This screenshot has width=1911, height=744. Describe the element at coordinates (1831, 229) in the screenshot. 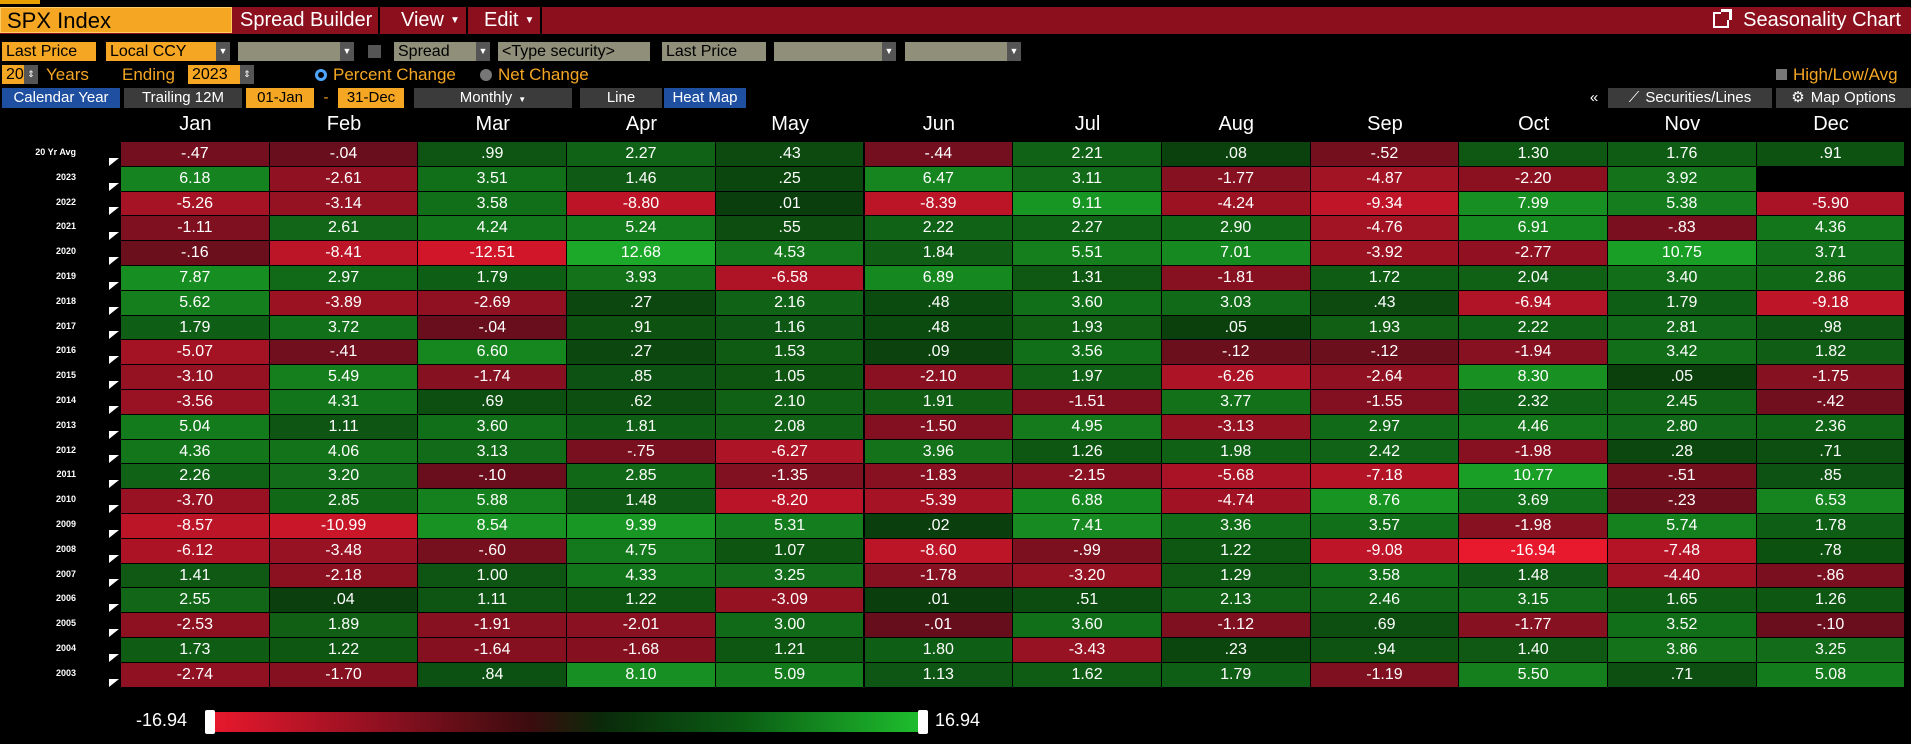

I see `heat-map-cell: 4.36` at that location.